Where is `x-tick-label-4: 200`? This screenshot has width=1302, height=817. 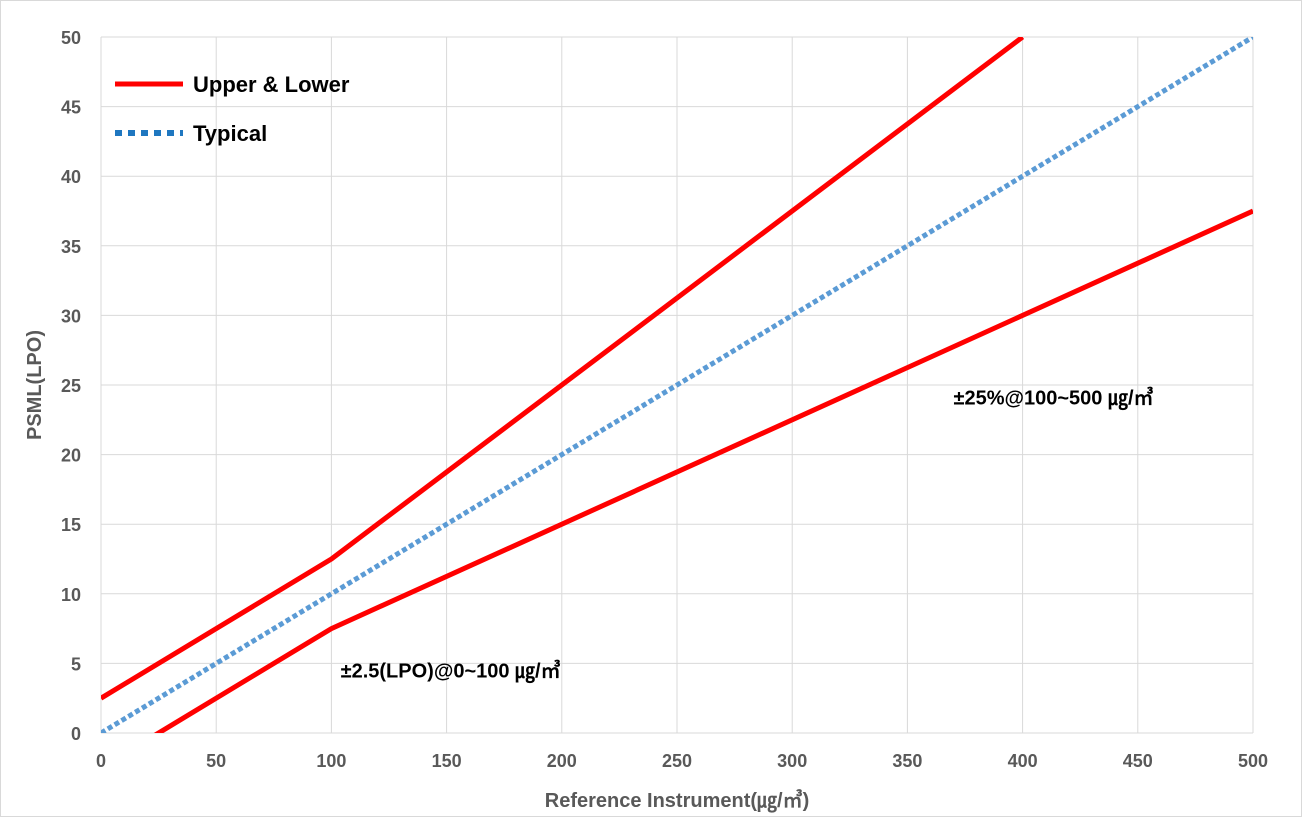
x-tick-label-4: 200 is located at coordinates (562, 761).